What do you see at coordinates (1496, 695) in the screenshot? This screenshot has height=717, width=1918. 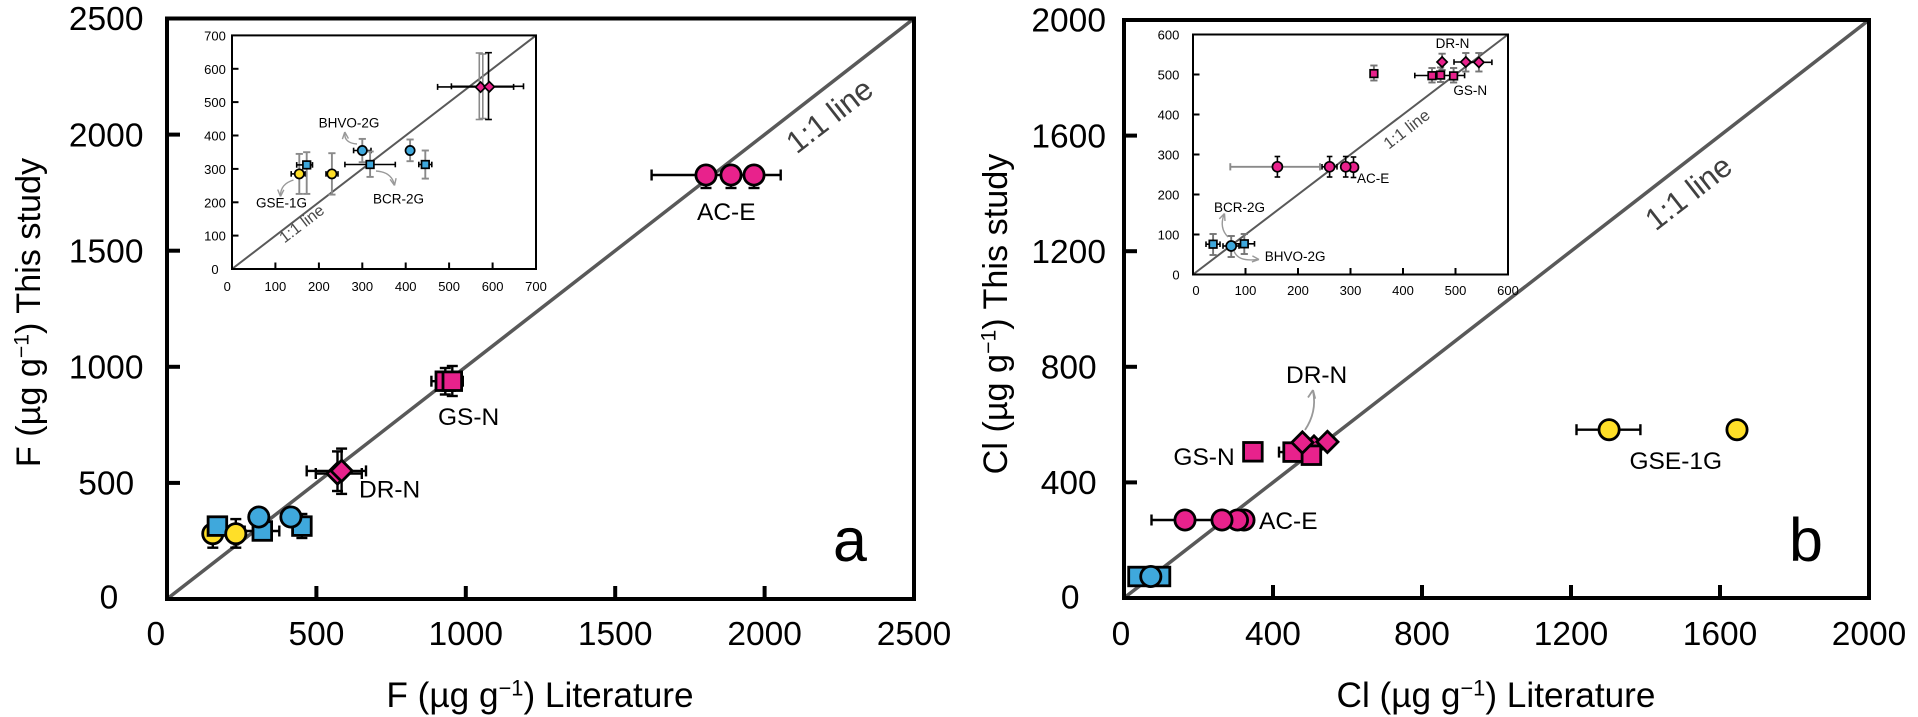 I see `svg-text: Cl (µg g−1) Literature` at bounding box center [1496, 695].